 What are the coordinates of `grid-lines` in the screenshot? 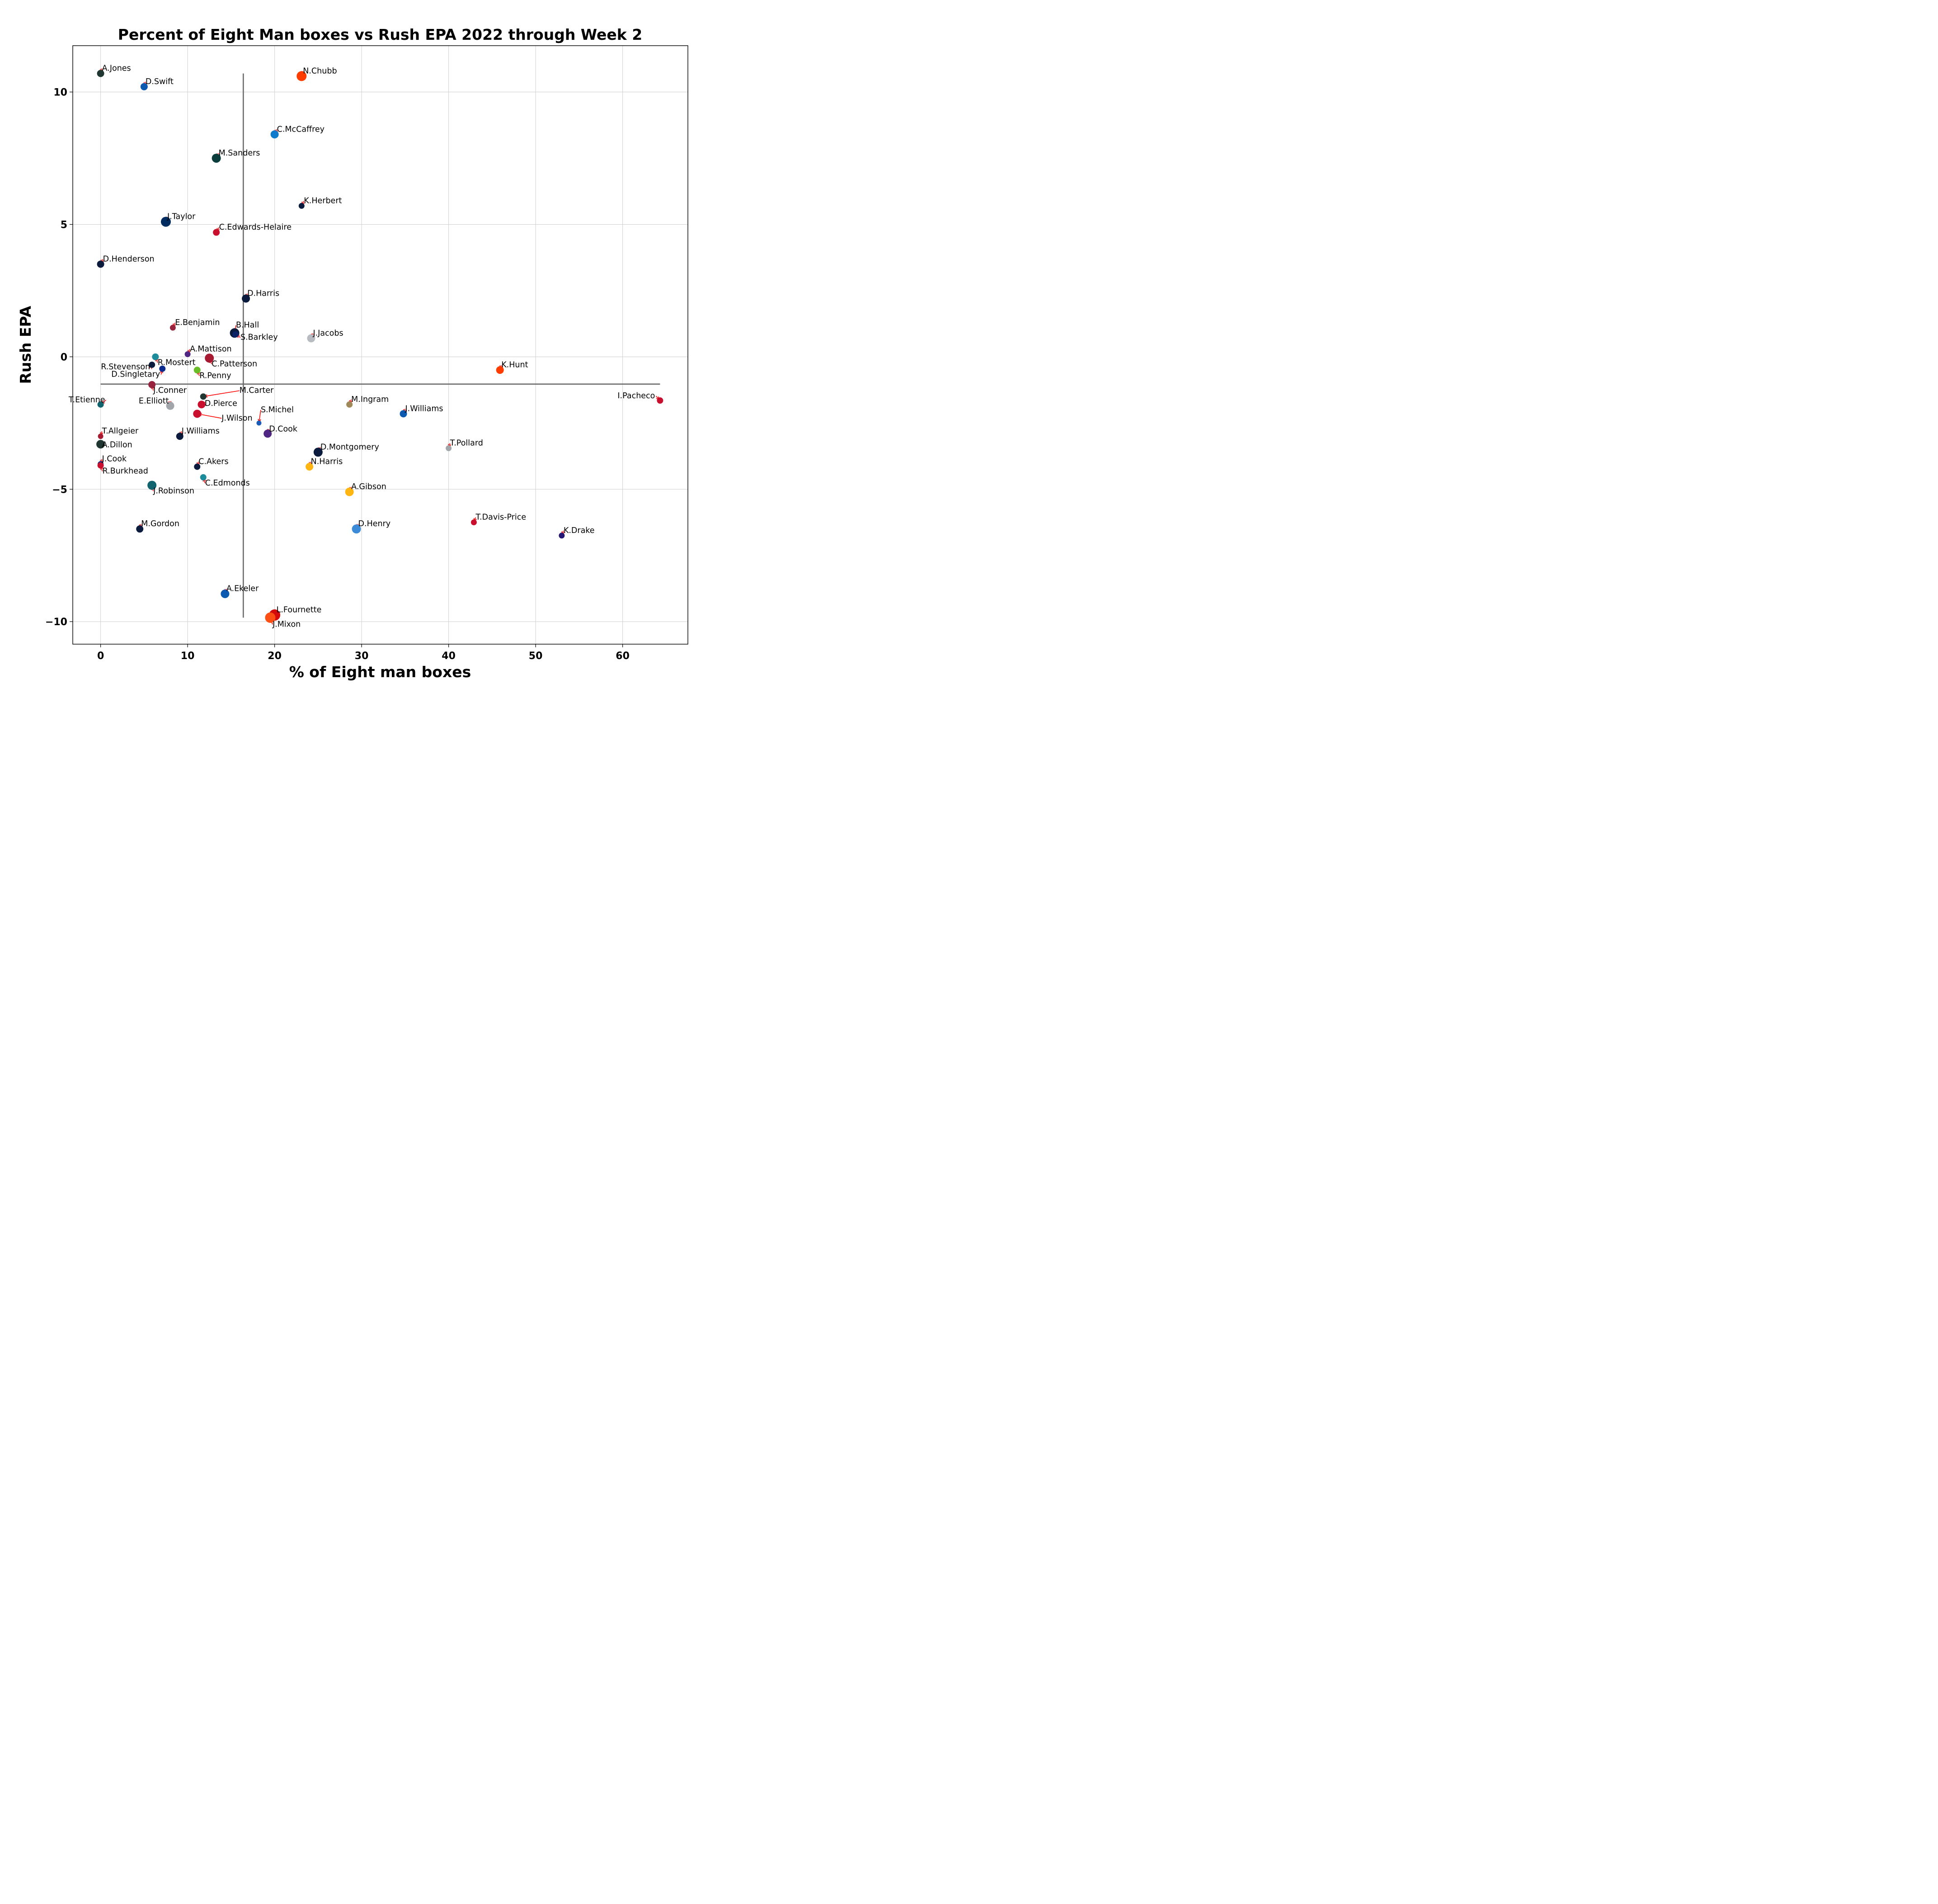 It's located at (380, 345).